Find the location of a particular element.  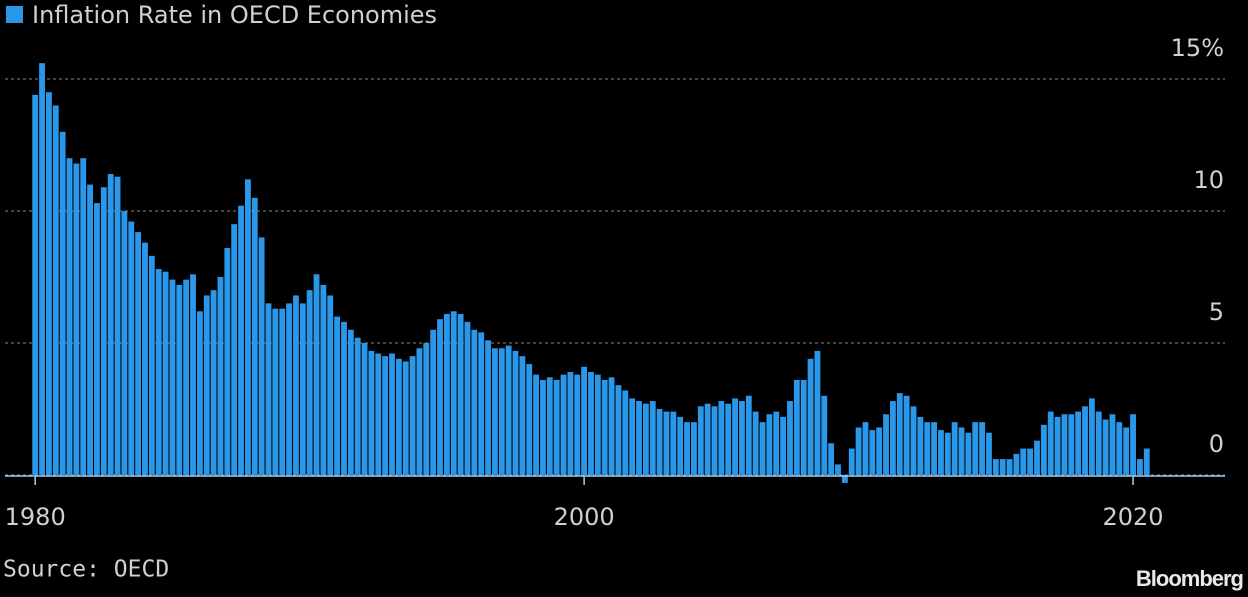

legend-swatch is located at coordinates (14, 14).